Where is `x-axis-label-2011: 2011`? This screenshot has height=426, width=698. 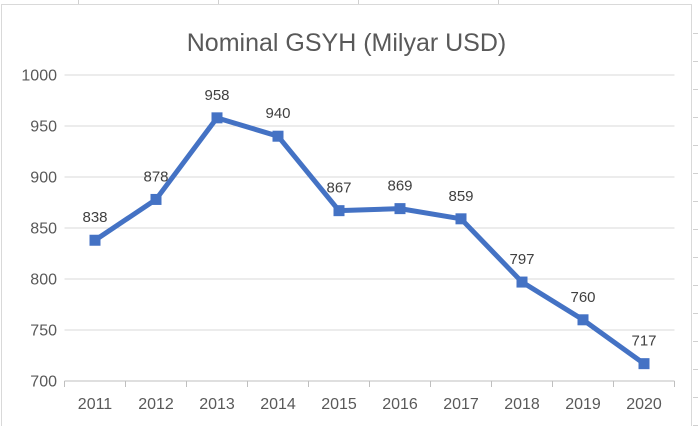
x-axis-label-2011: 2011 is located at coordinates (95, 404).